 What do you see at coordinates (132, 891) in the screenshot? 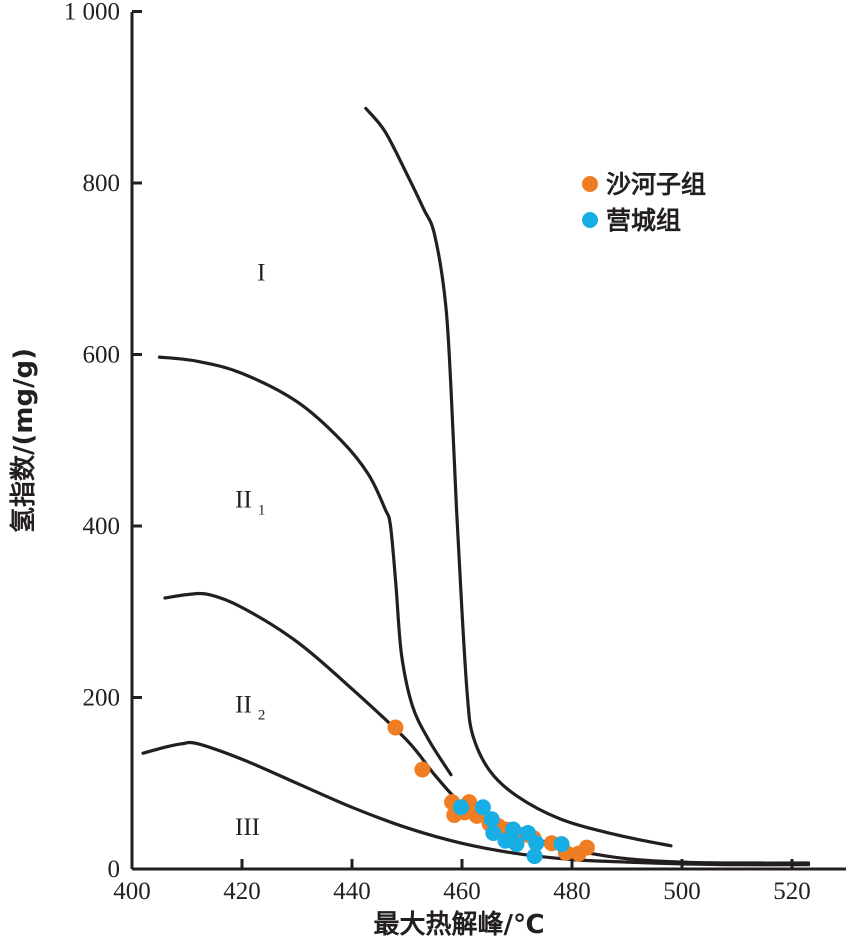
I see `x-tick-label: 400` at bounding box center [132, 891].